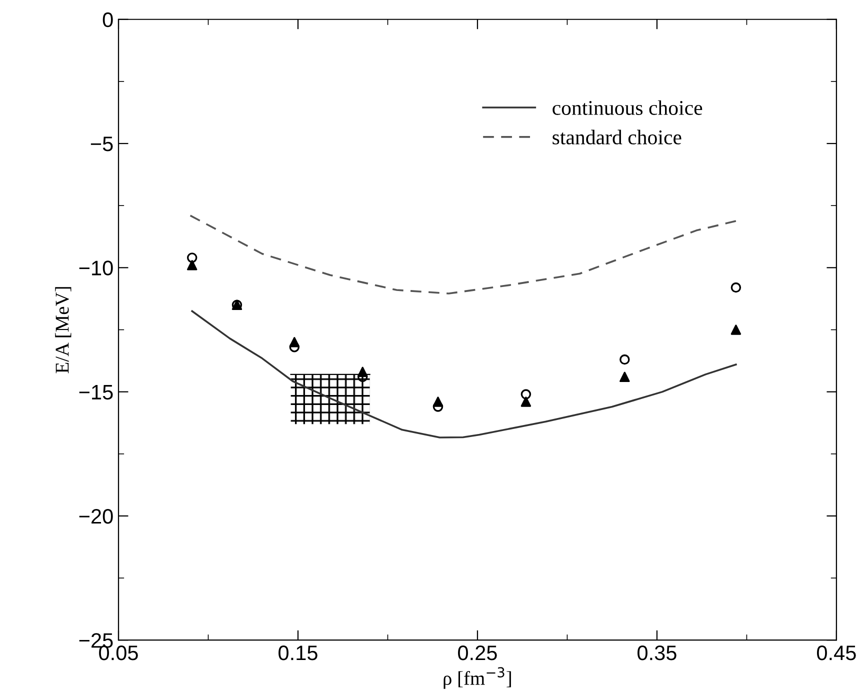  I want to click on x-tick-label: 0.35, so click(657, 653).